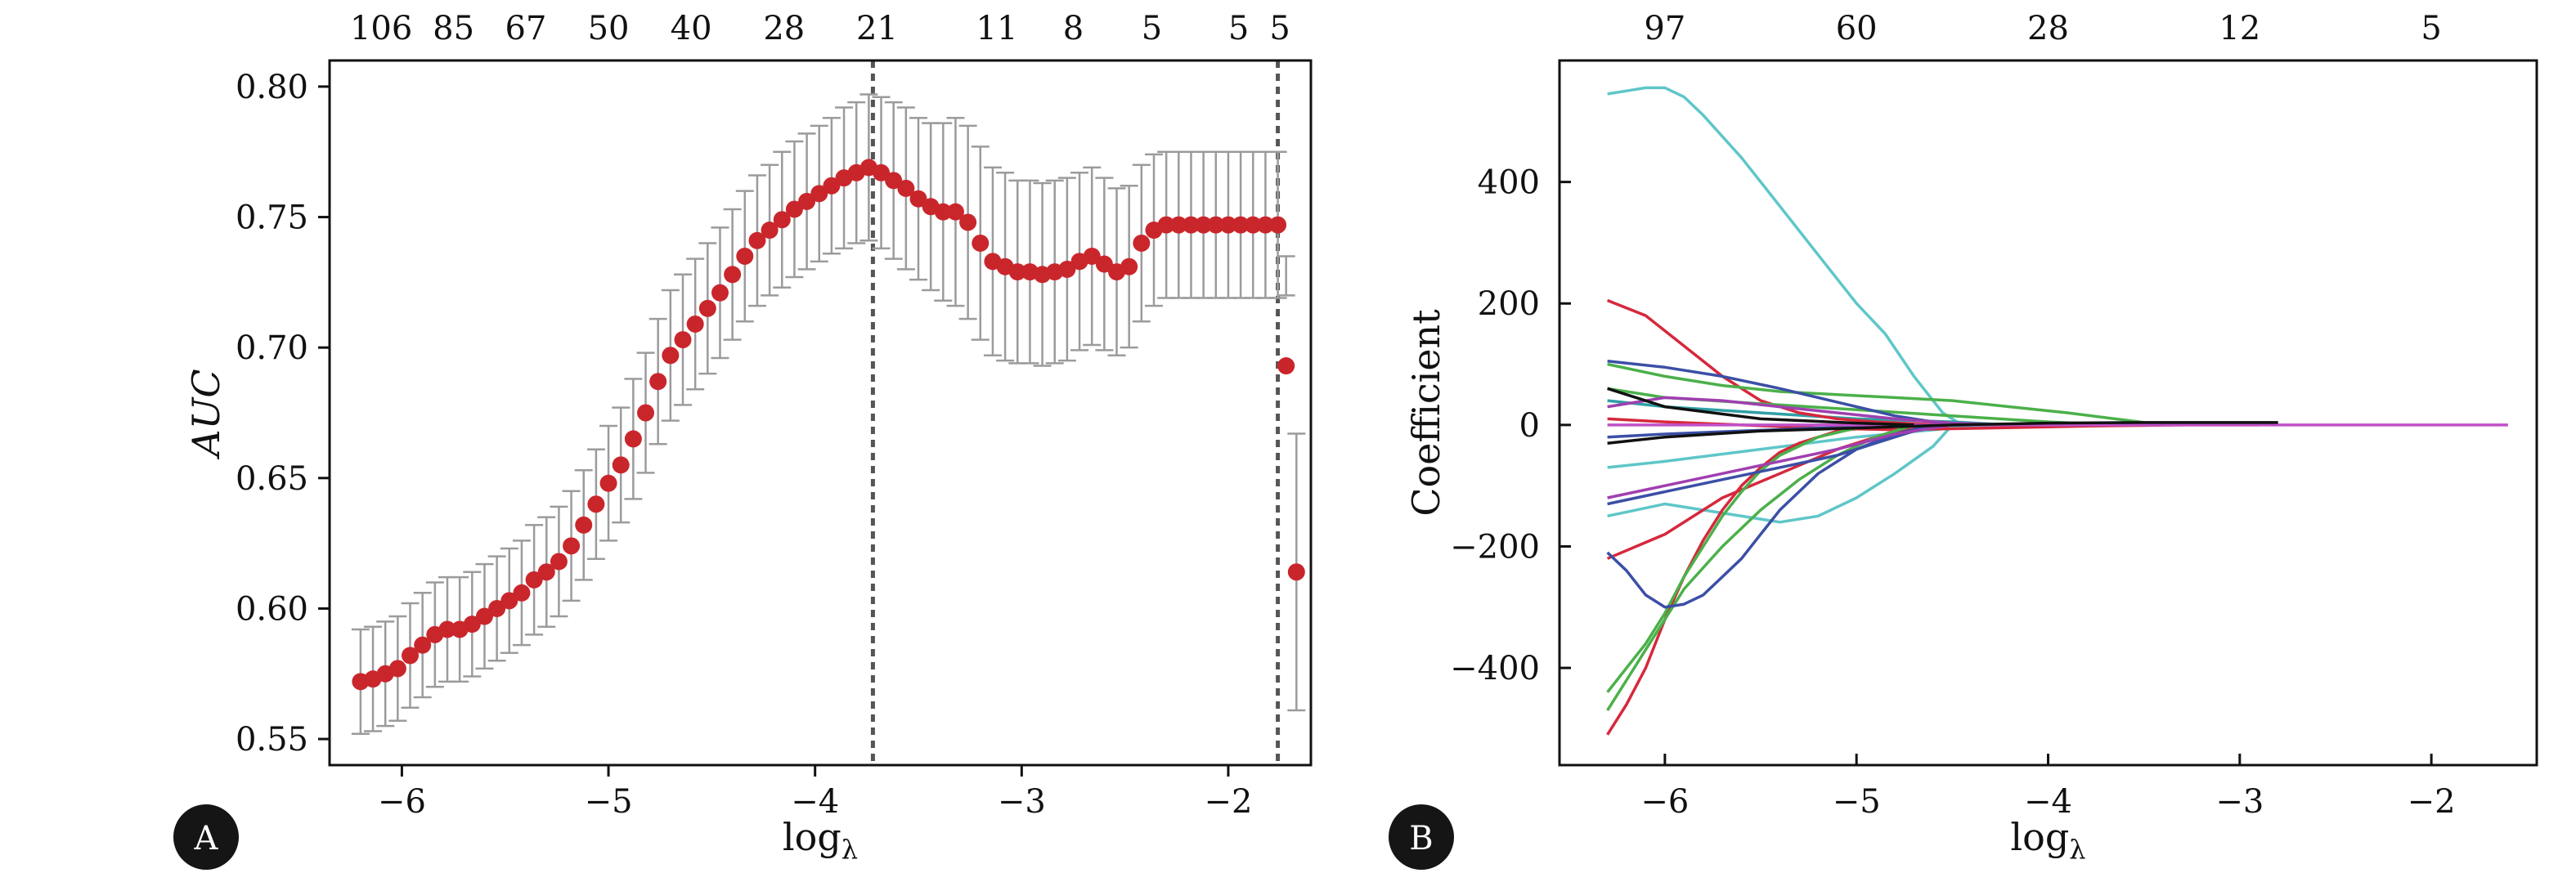 The height and width of the screenshot is (882, 2576). I want to click on y-tick-label: 0.65, so click(272, 479).